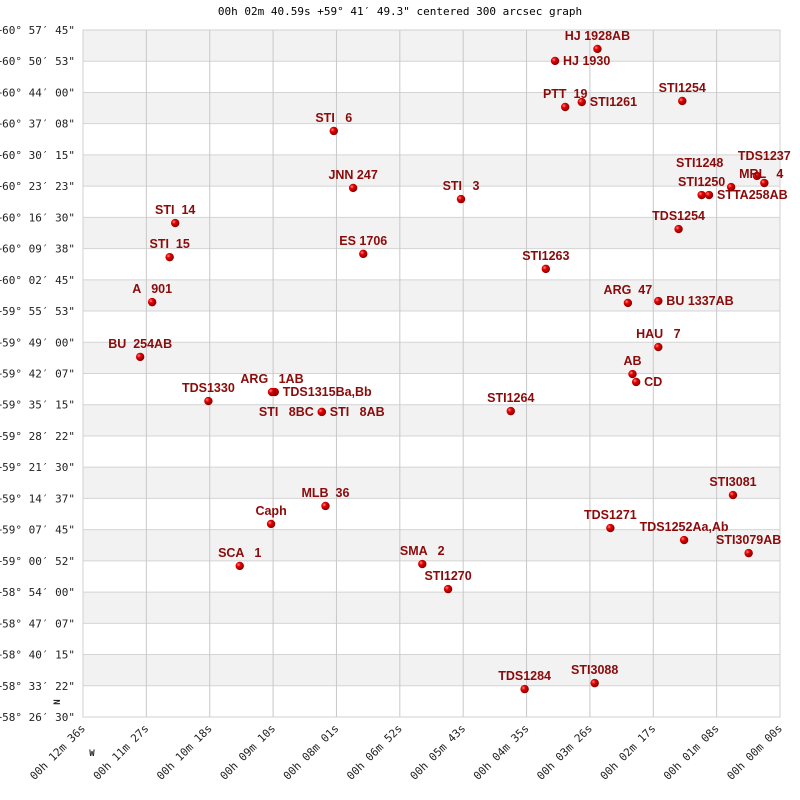 This screenshot has width=800, height=800. Describe the element at coordinates (248, 752) in the screenshot. I see `x-tick-label: 00h 09m 10s` at that location.